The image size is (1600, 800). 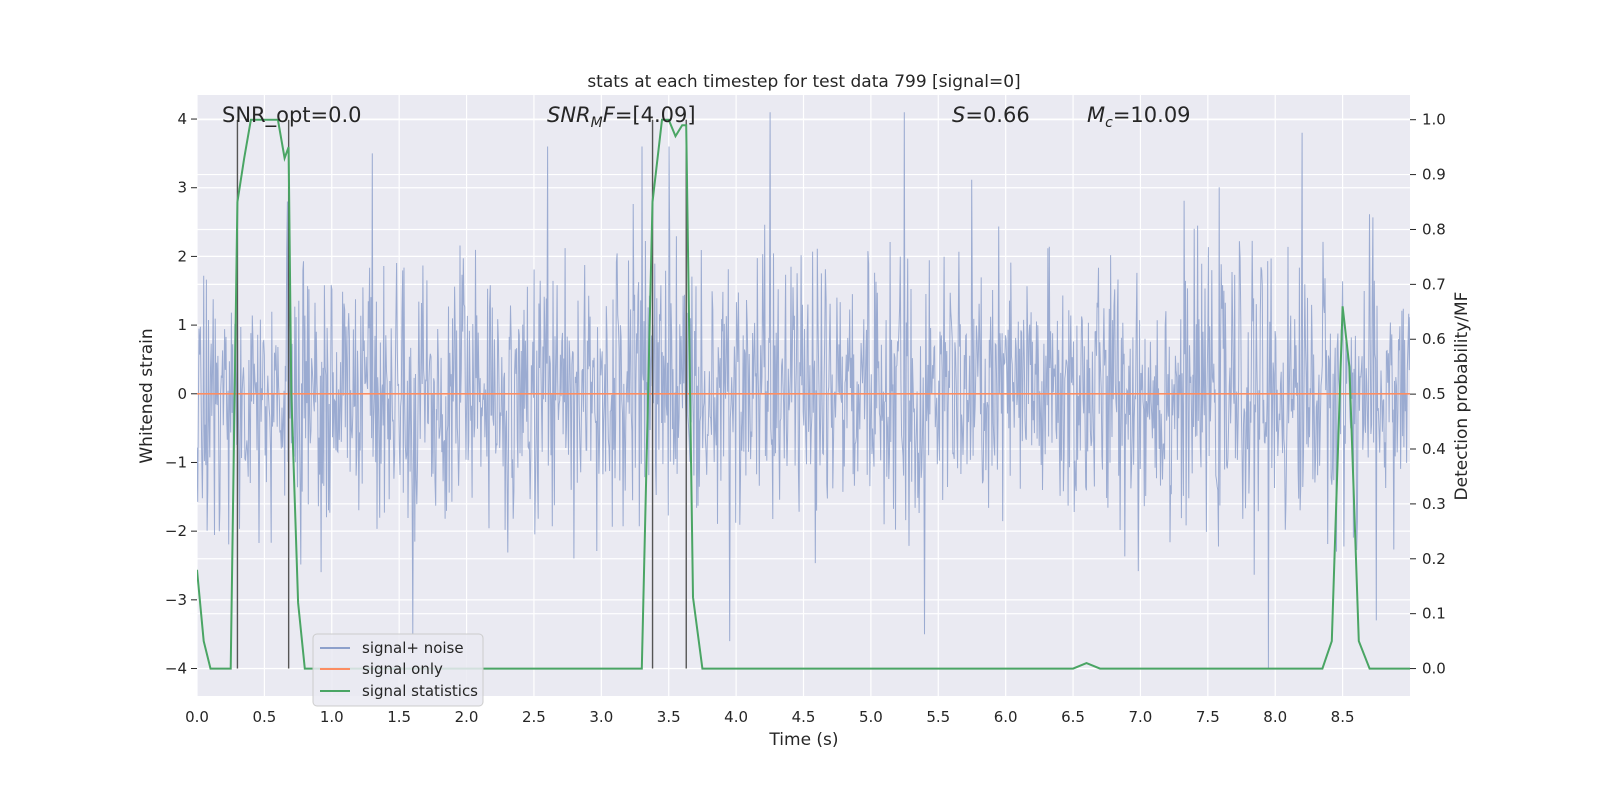 I want to click on y-right-tick-label: 0.7, so click(x=1434, y=284).